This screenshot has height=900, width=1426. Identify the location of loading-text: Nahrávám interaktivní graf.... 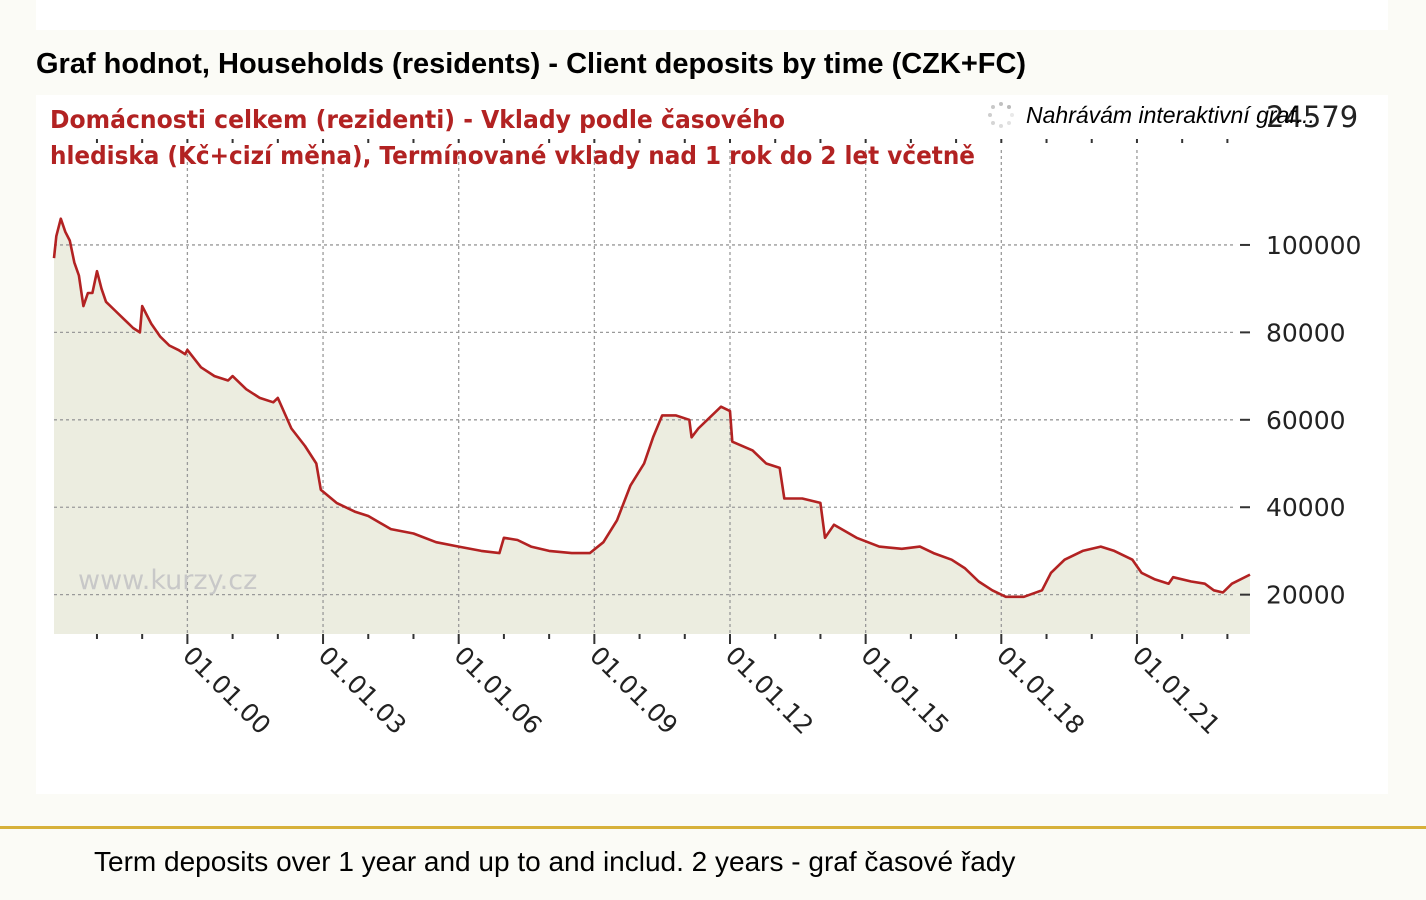
(1170, 114).